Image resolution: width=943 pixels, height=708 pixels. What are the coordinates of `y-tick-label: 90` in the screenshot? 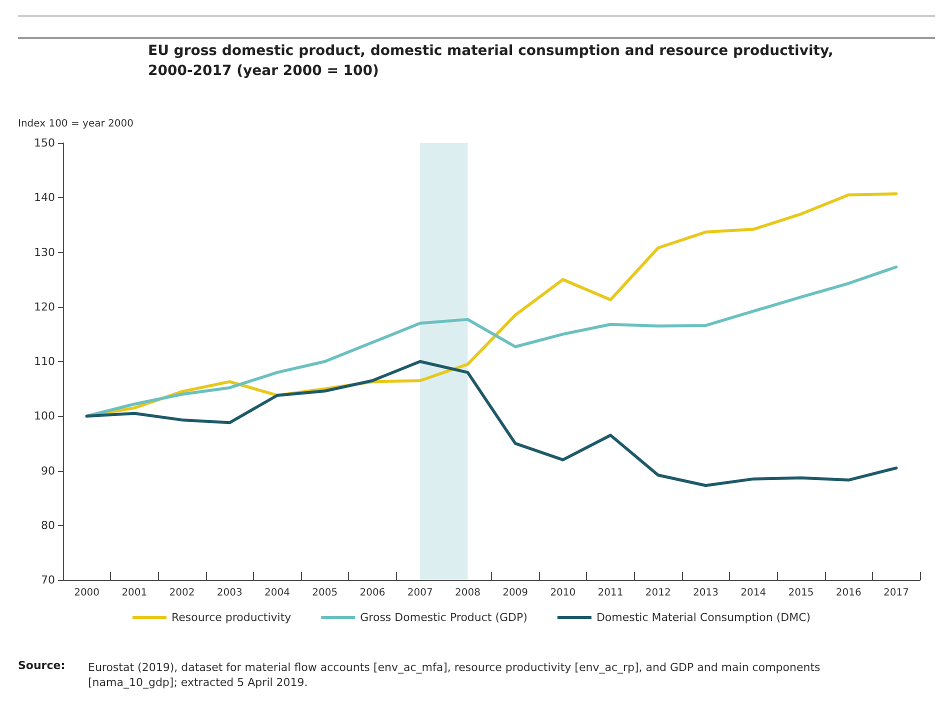 It's located at (48, 471).